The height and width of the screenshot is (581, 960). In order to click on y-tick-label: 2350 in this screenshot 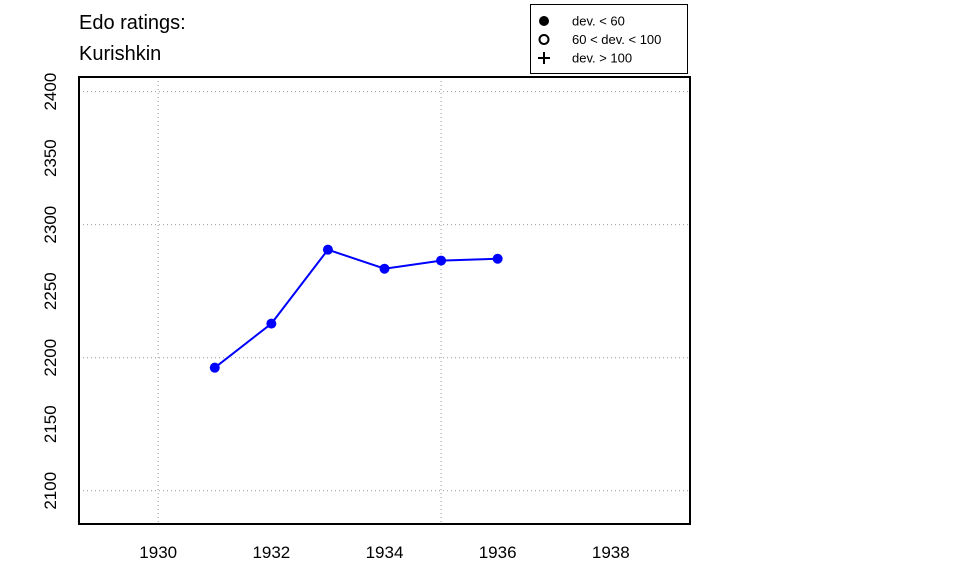, I will do `click(50, 158)`.